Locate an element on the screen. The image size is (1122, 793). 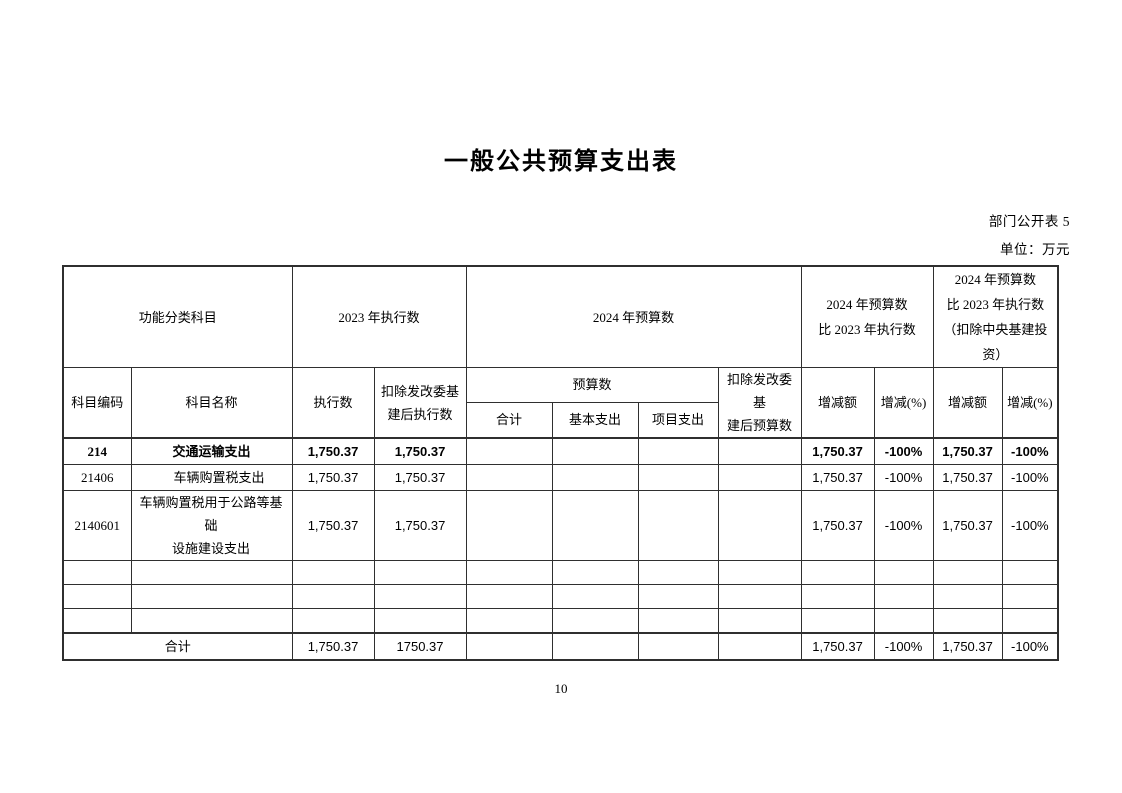
header-col-budget: 预算数 is located at coordinates (592, 385).